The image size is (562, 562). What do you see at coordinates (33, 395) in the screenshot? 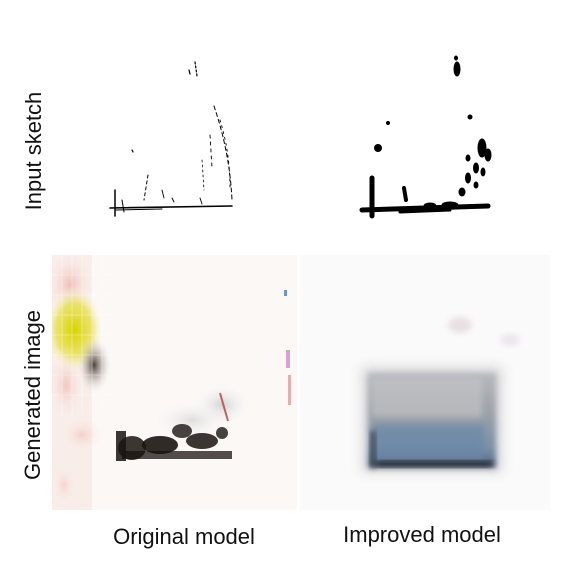
I see `row-label-generated-image: Generated image` at bounding box center [33, 395].